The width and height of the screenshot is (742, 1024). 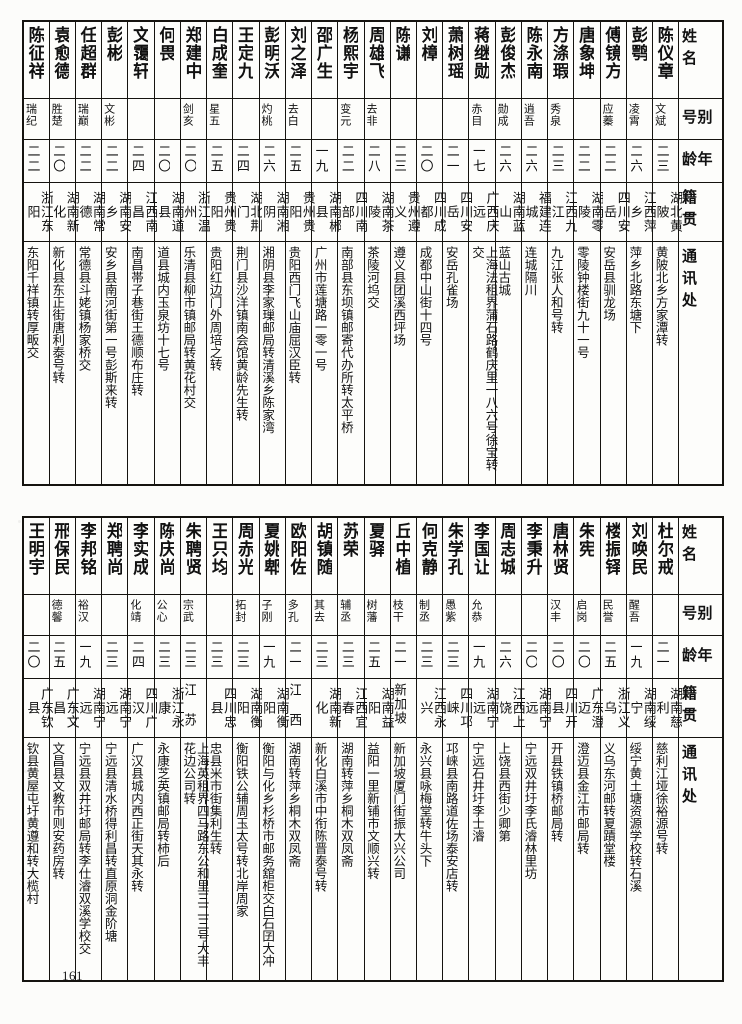 What do you see at coordinates (220, 161) in the screenshot?
I see `cell-age: 二五` at bounding box center [220, 161].